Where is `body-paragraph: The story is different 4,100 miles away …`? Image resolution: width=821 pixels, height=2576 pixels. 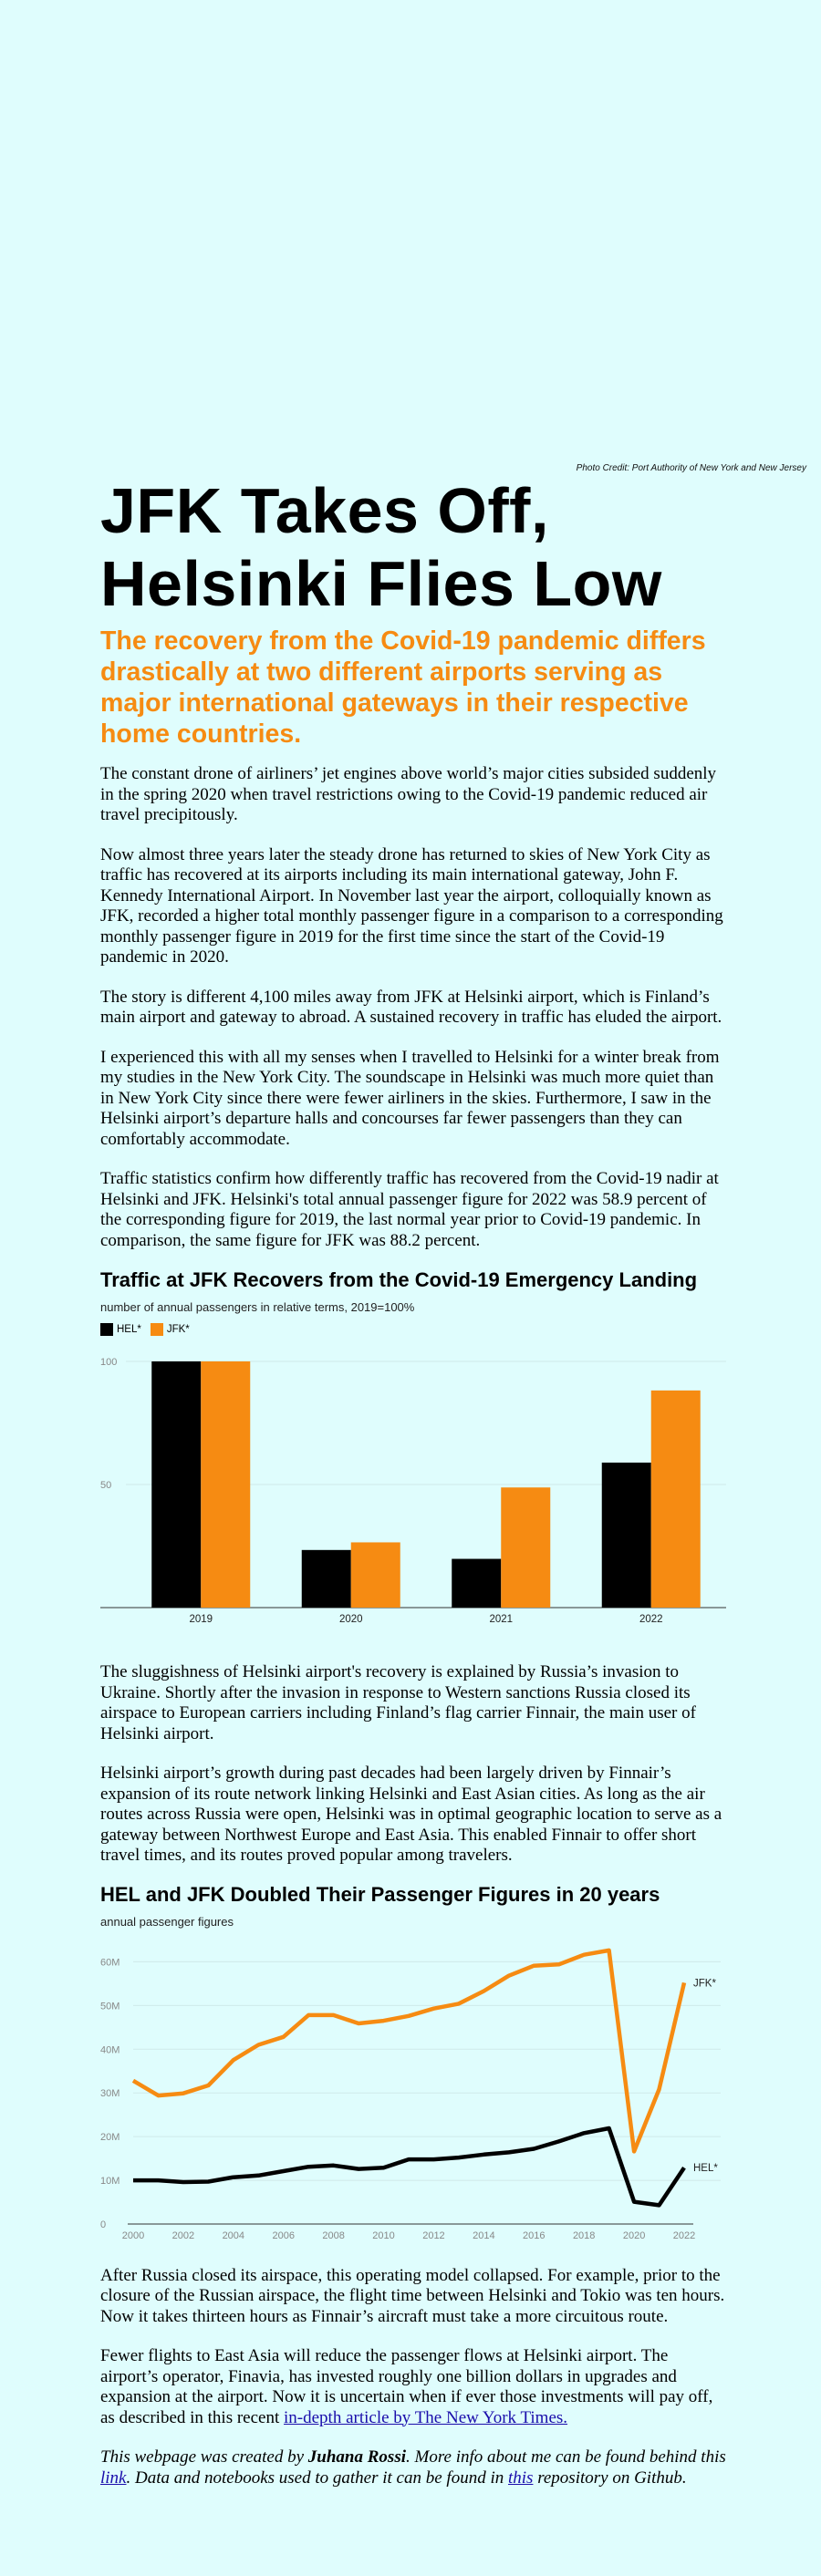
body-paragraph: The story is different 4,100 miles away … is located at coordinates (411, 1007).